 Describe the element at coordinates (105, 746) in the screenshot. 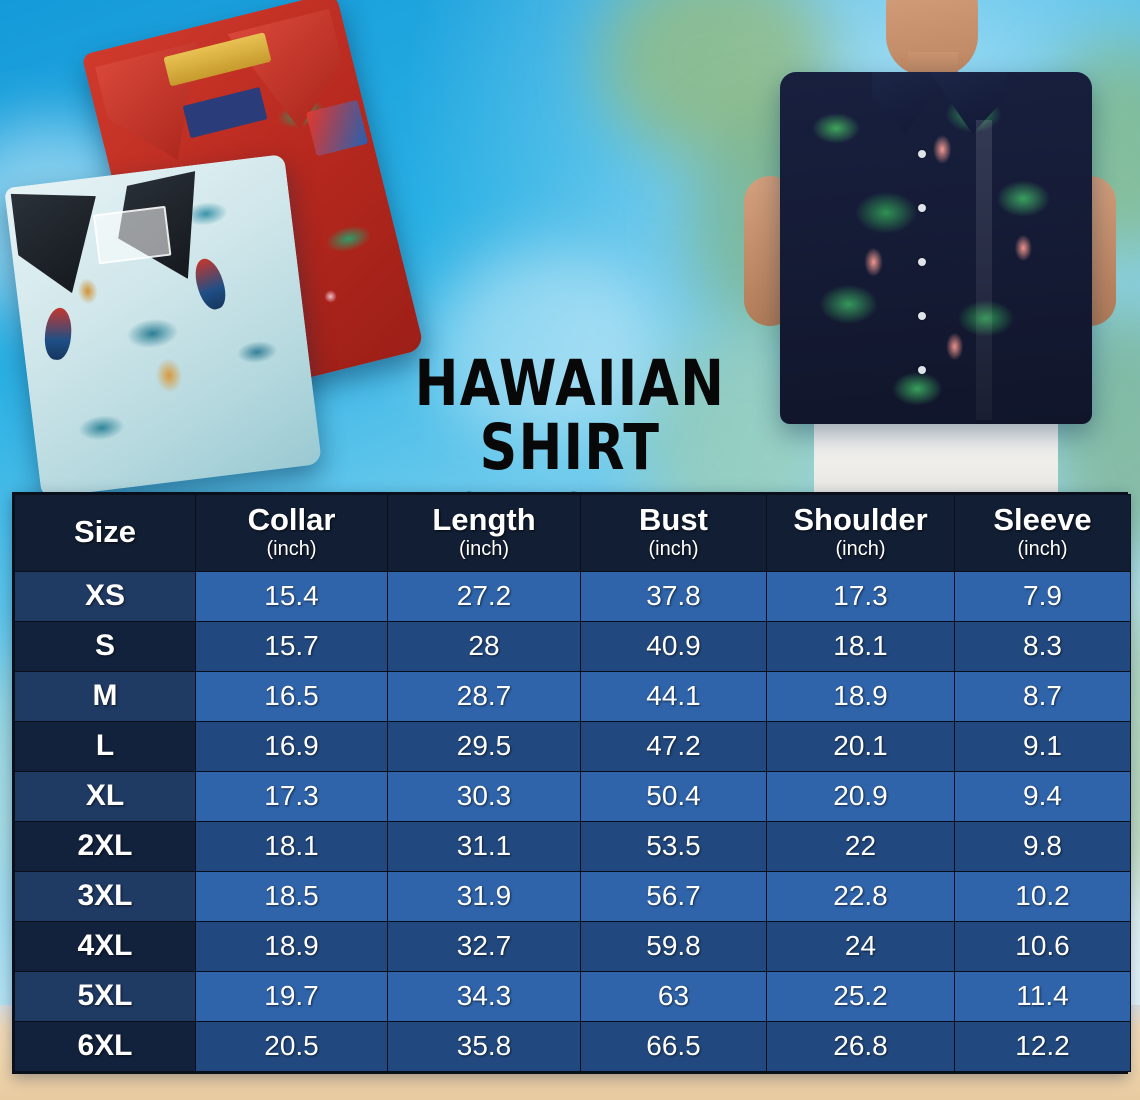

I see `cell-size: L` at that location.